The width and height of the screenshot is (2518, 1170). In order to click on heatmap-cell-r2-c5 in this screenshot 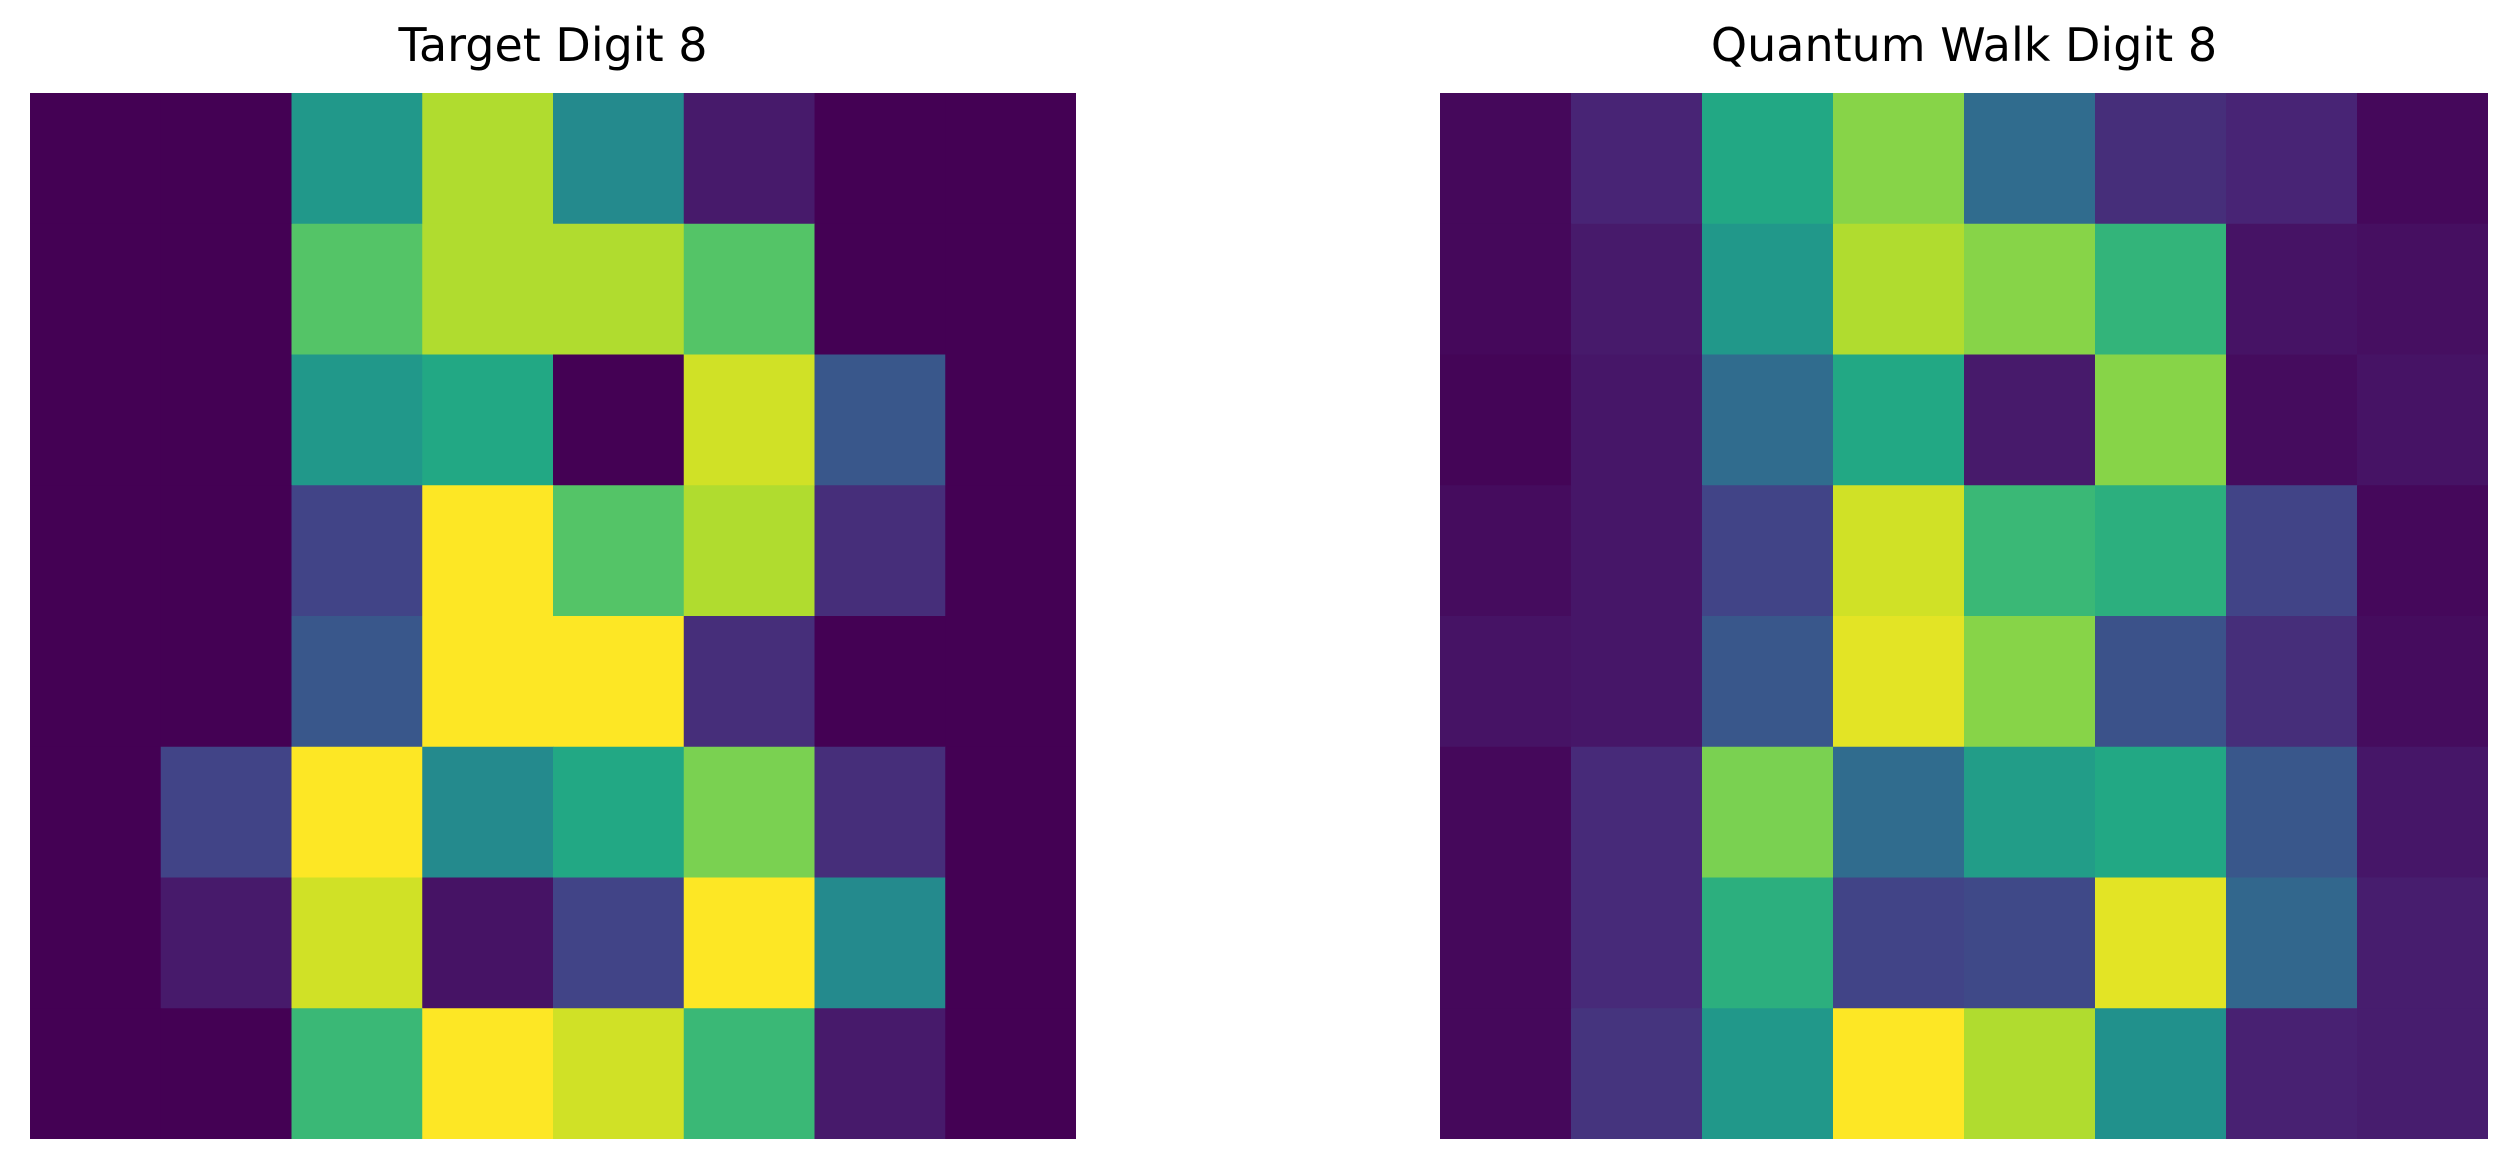, I will do `click(2161, 420)`.